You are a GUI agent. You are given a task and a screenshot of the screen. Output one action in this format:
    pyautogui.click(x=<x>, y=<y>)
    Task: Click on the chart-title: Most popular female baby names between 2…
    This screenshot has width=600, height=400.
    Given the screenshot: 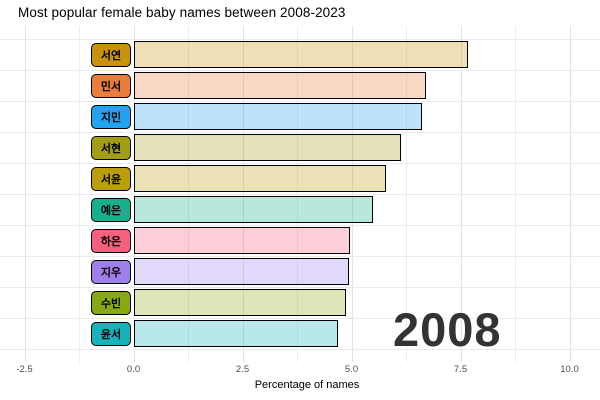 What is the action you would take?
    pyautogui.click(x=182, y=12)
    